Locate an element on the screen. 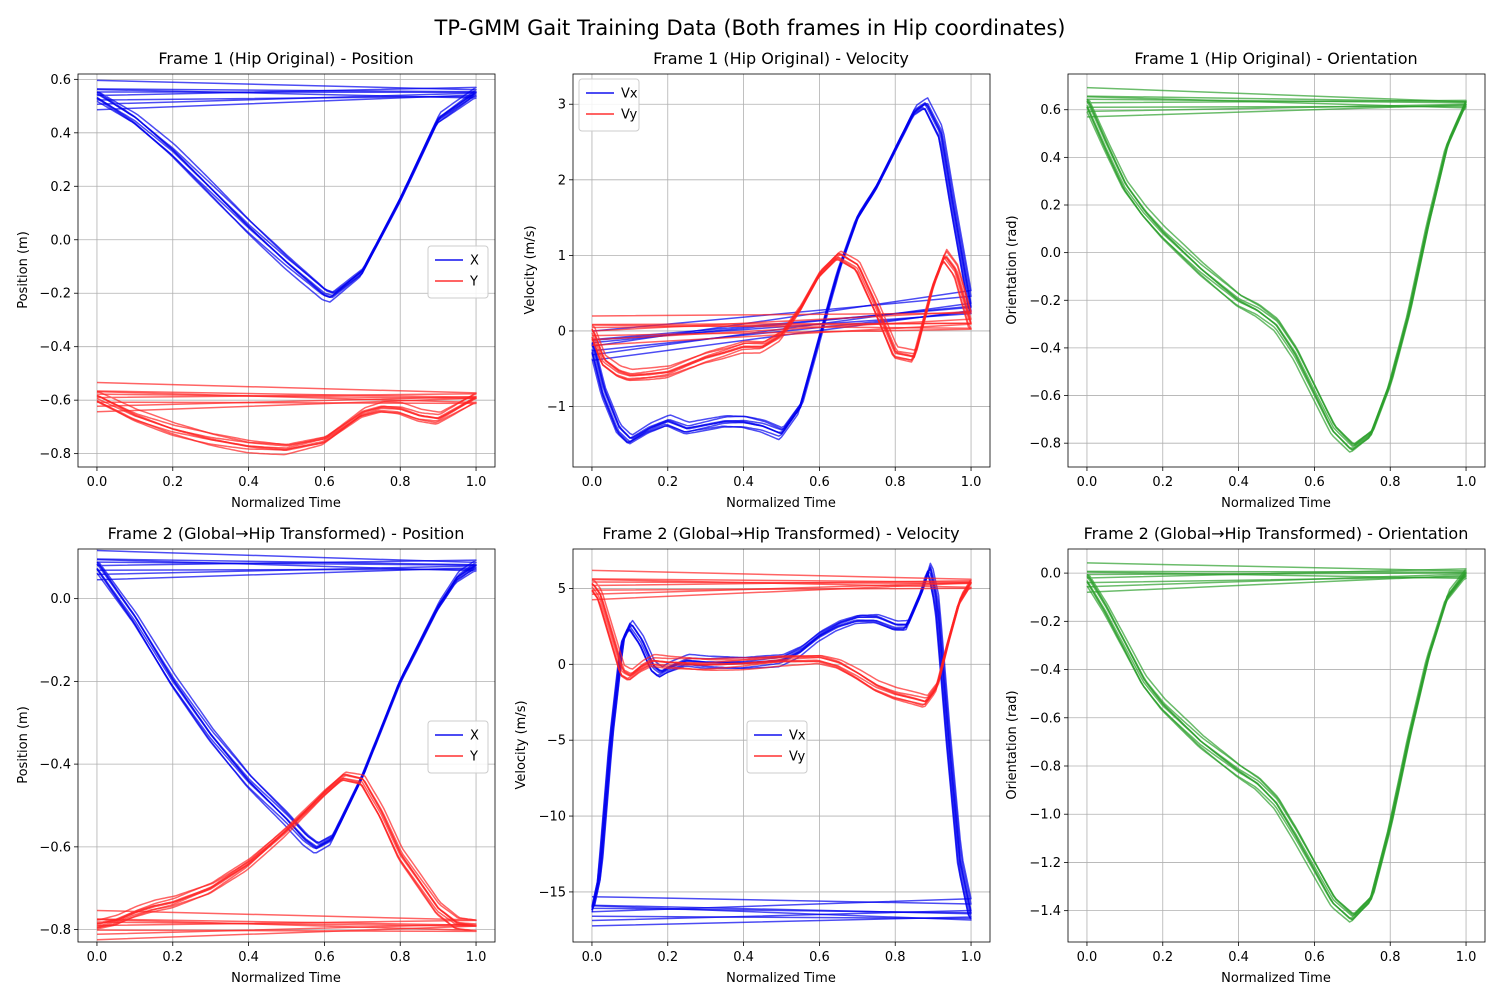 The width and height of the screenshot is (1500, 1000). legend-label: Vy is located at coordinates (629, 115).